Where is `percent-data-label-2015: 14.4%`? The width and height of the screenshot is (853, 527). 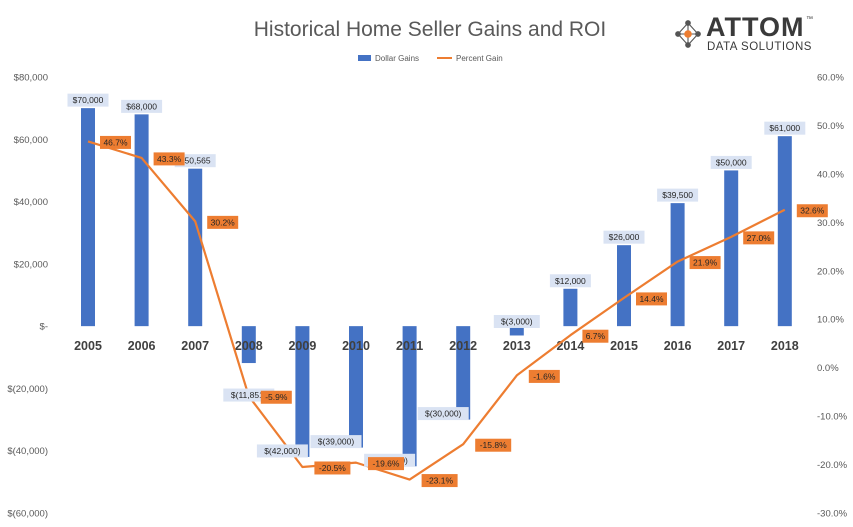 percent-data-label-2015: 14.4% is located at coordinates (651, 299).